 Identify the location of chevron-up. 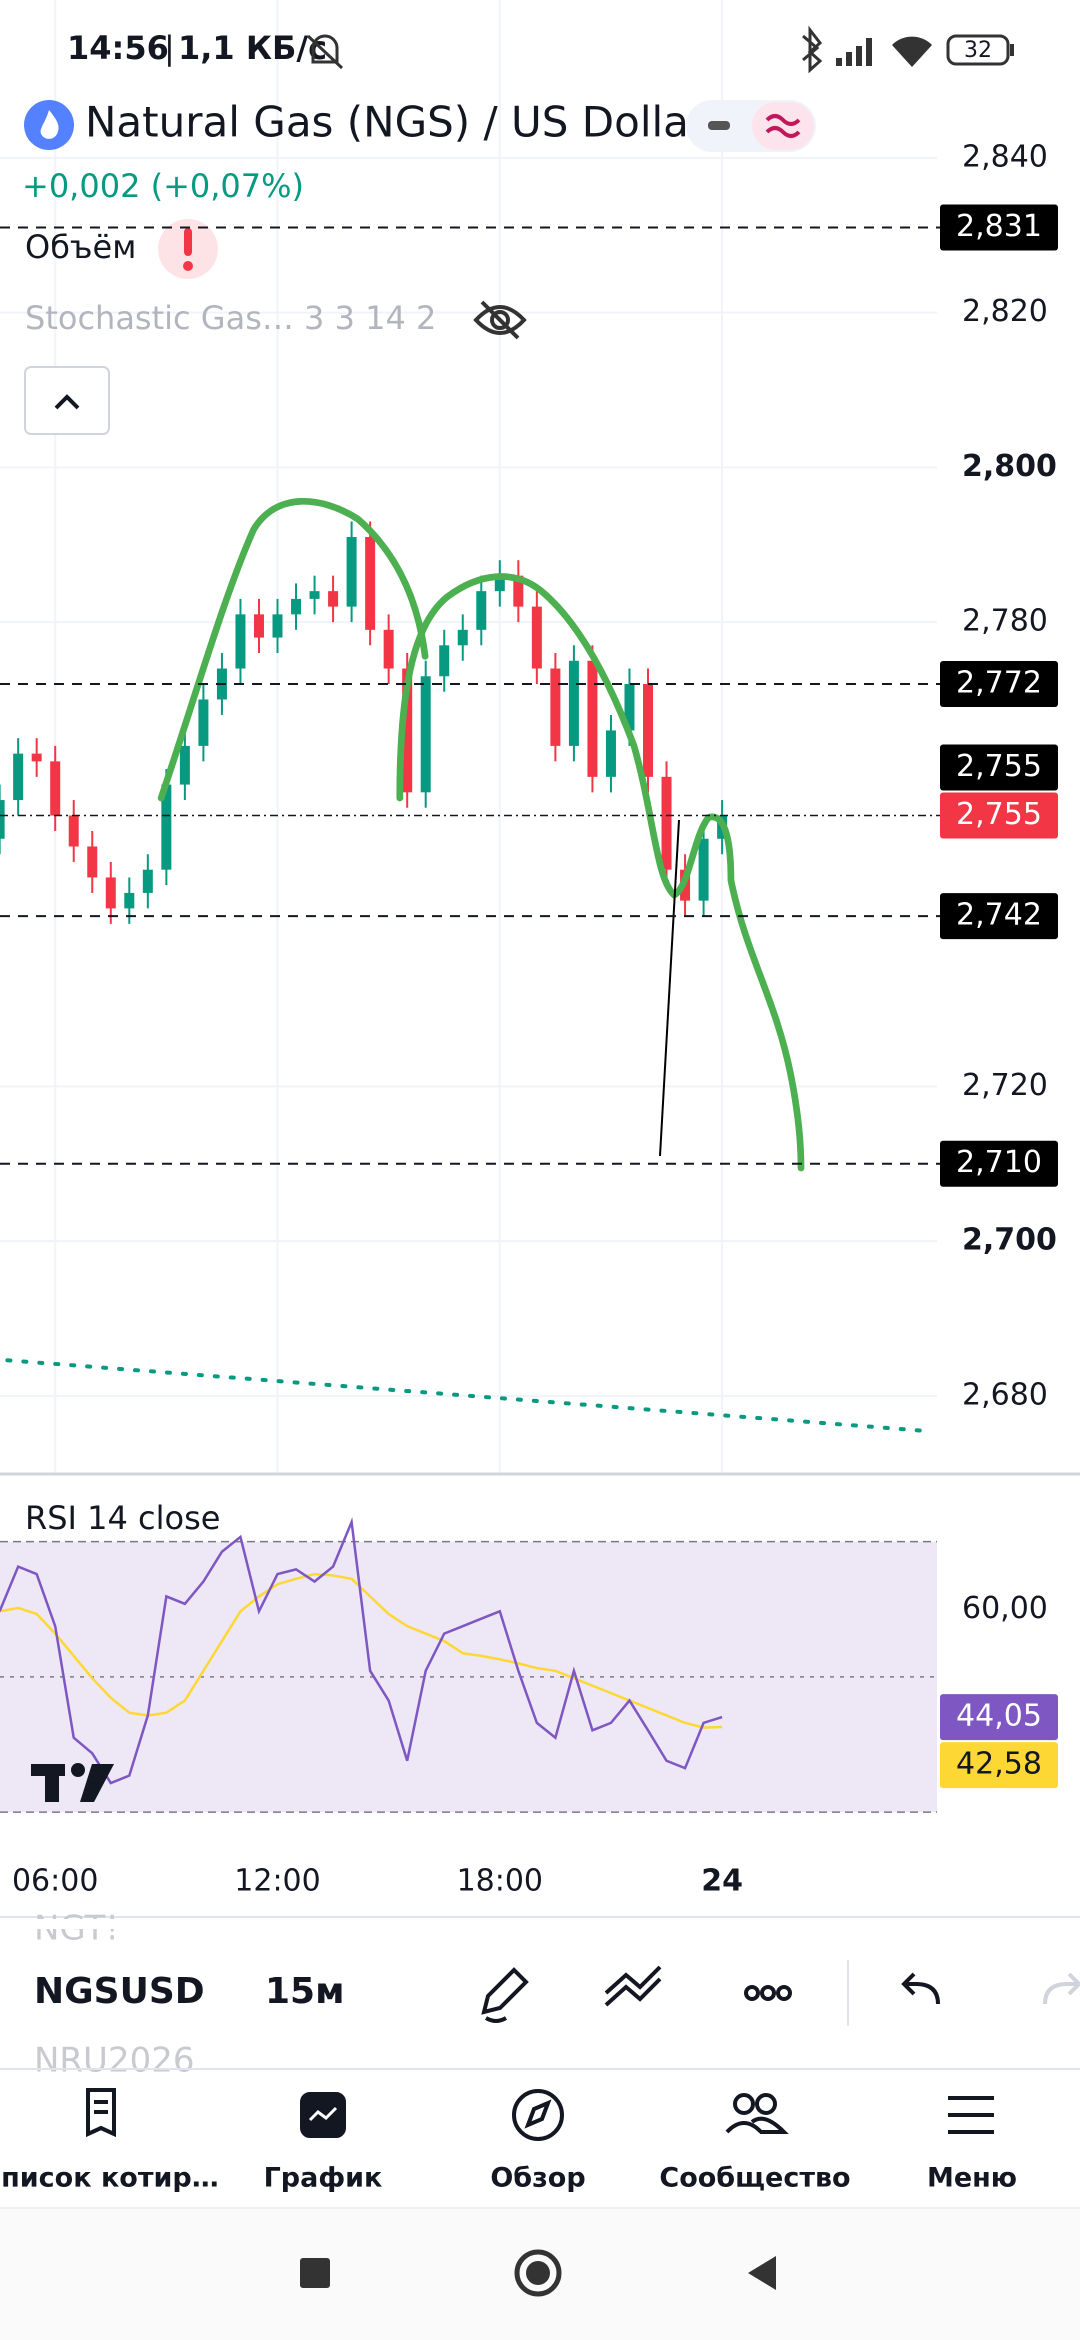
(67, 402).